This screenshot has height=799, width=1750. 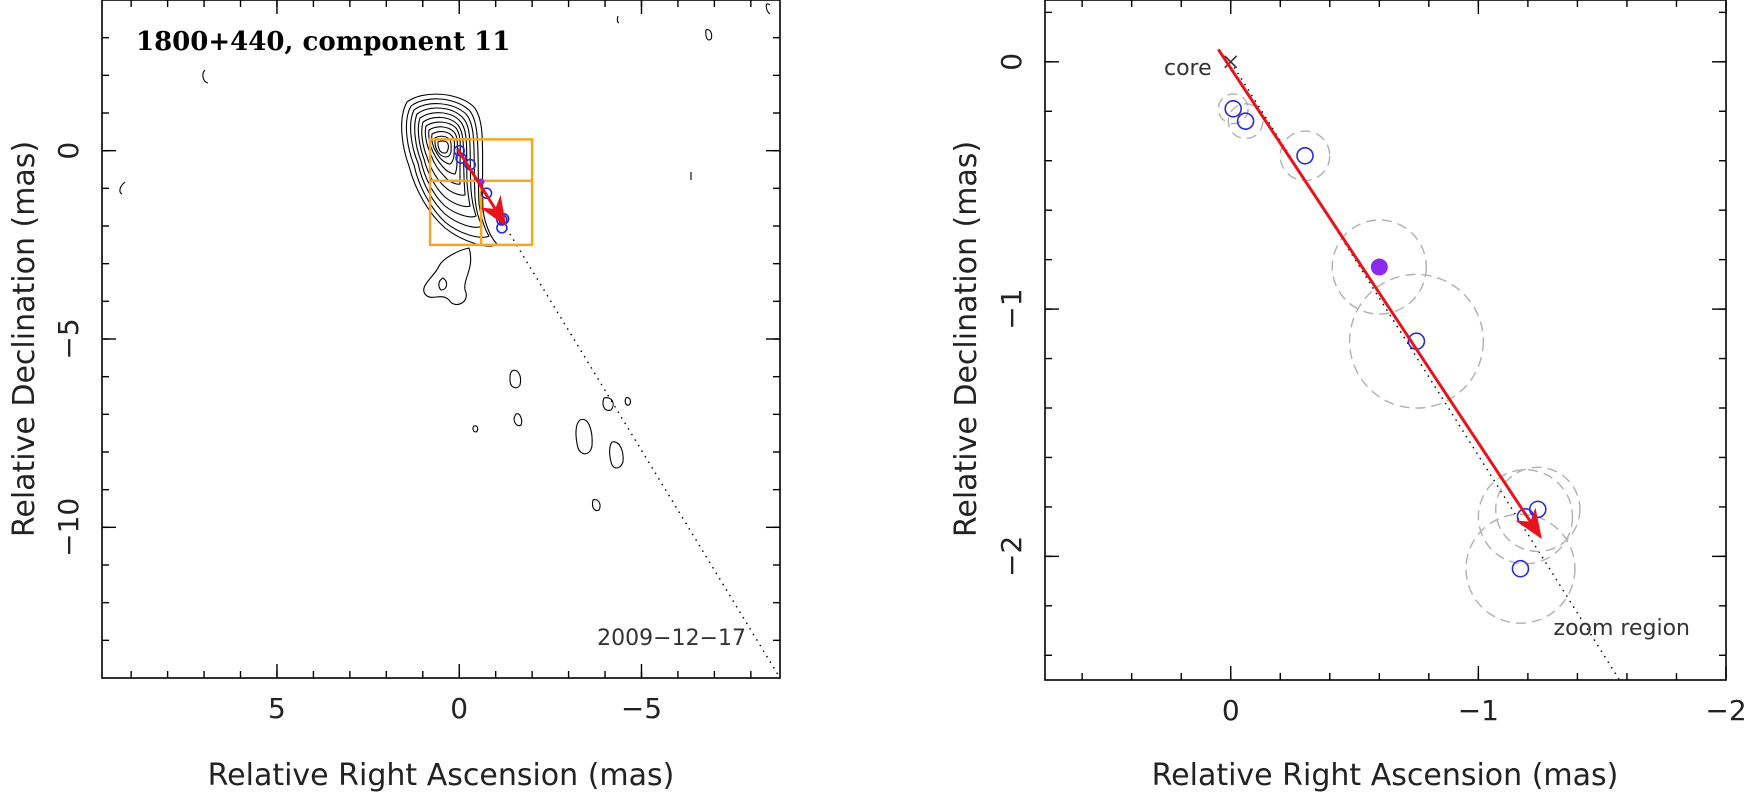 I want to click on right-x-tick-label: −1, so click(x=1478, y=710).